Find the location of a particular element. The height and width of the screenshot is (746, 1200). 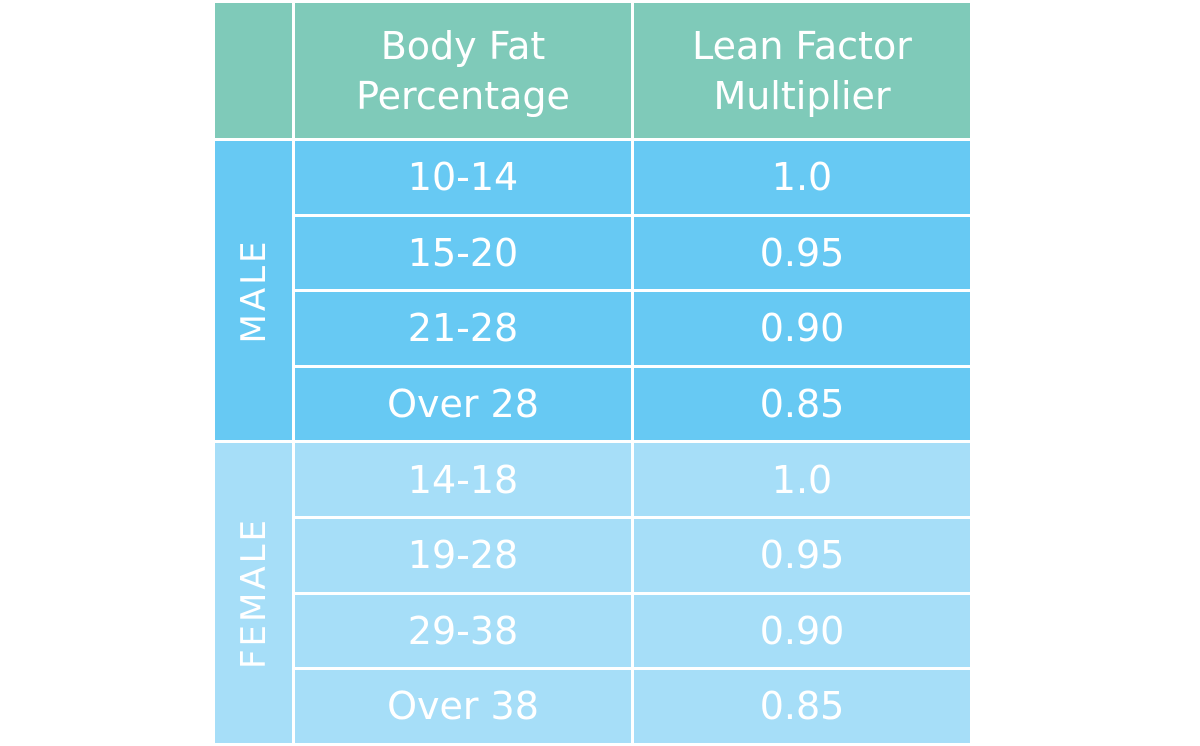

table-row: 29-38 0.90 is located at coordinates (593, 631).